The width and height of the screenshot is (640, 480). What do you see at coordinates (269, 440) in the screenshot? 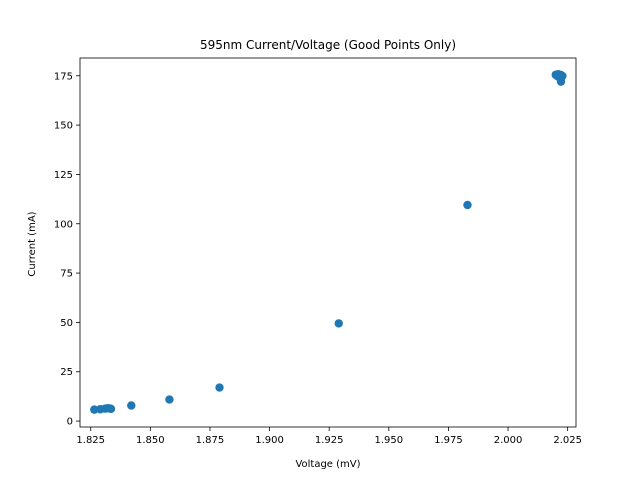
I see `x-tick-label: 1.900` at bounding box center [269, 440].